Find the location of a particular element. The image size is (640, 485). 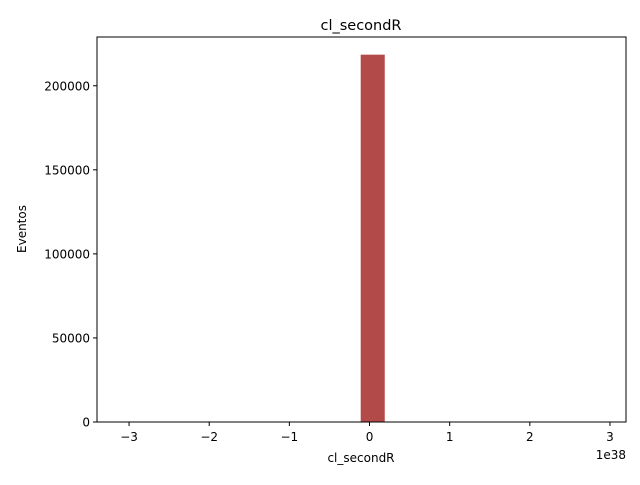

y-tick-label: 200000 is located at coordinates (67, 86).